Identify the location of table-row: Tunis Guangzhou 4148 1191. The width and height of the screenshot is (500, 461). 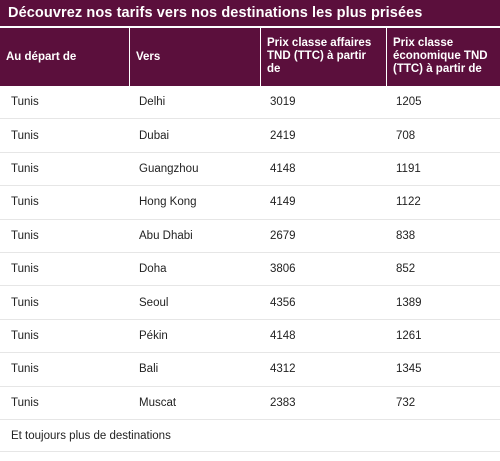
(250, 170).